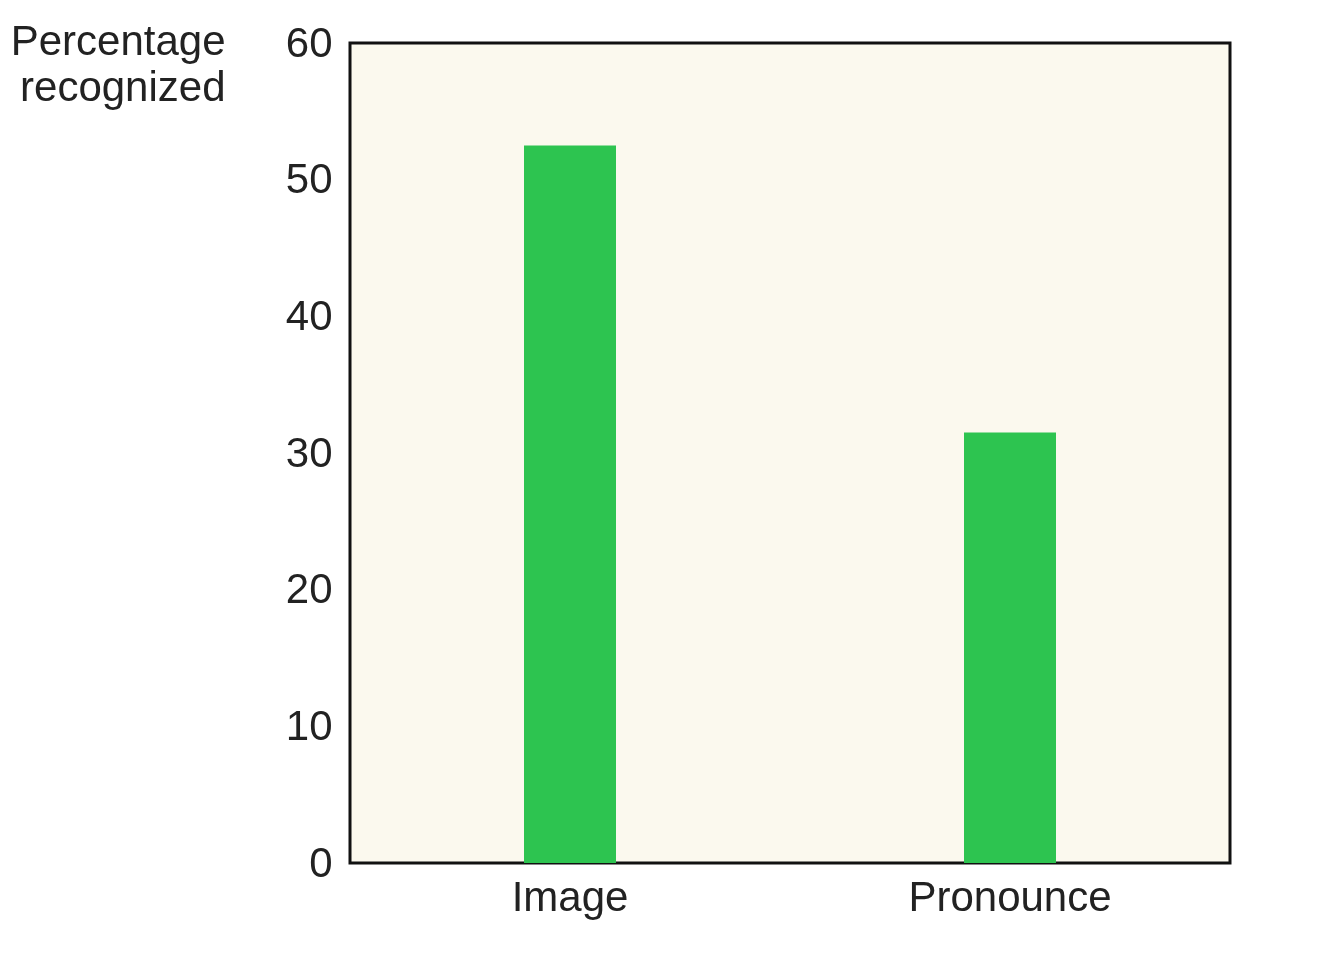  What do you see at coordinates (309, 315) in the screenshot?
I see `y-tick-label: 40` at bounding box center [309, 315].